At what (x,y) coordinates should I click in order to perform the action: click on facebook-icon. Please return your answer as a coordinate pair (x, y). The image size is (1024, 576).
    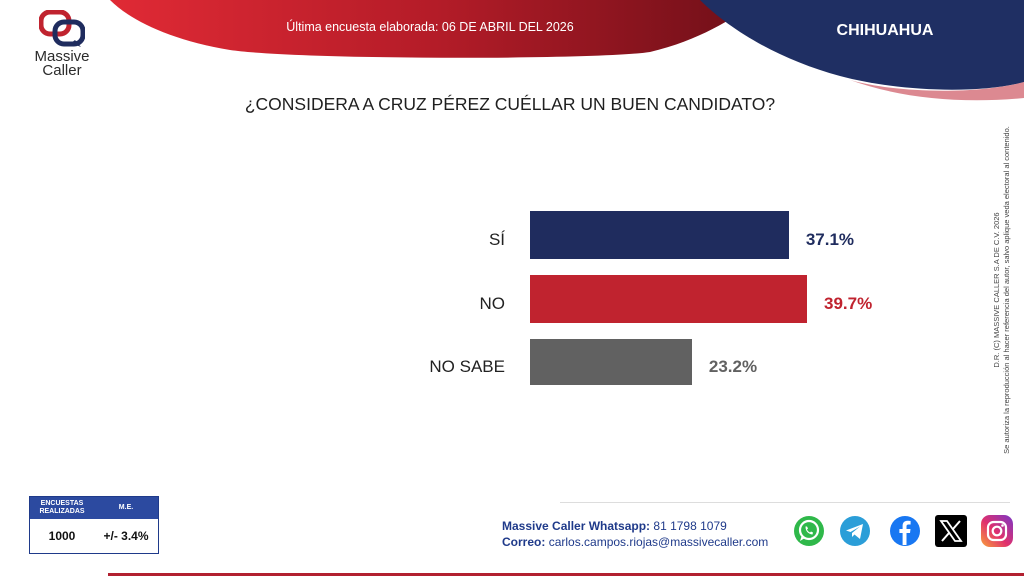
    Looking at the image, I should click on (905, 531).